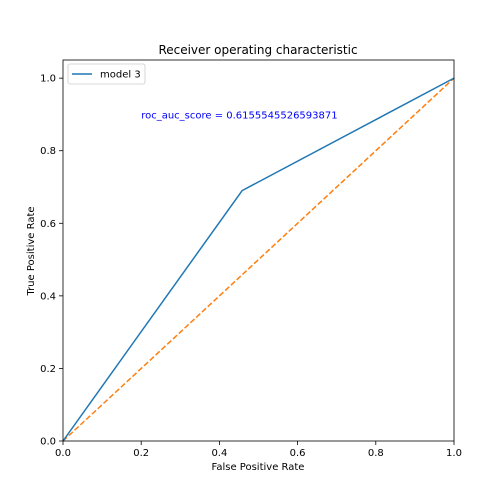 The image size is (504, 504). I want to click on x-tick-label-5: 1.0, so click(454, 453).